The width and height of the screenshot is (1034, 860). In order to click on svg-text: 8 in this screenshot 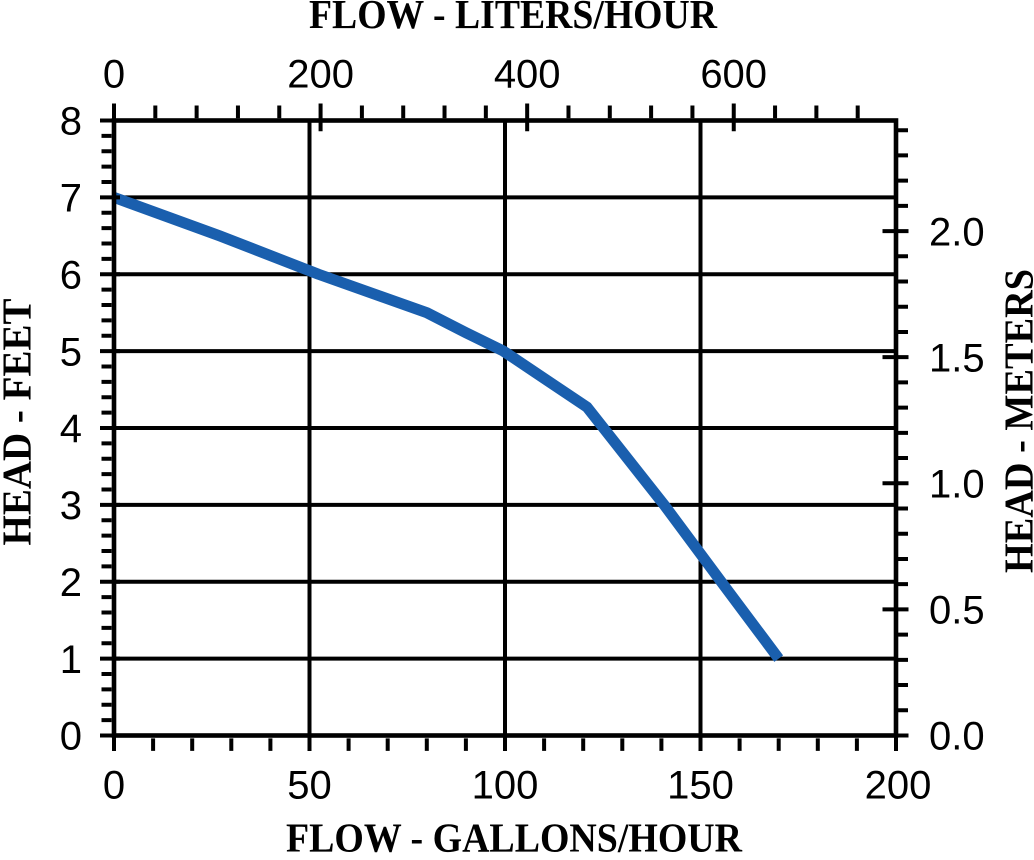, I will do `click(71, 122)`.